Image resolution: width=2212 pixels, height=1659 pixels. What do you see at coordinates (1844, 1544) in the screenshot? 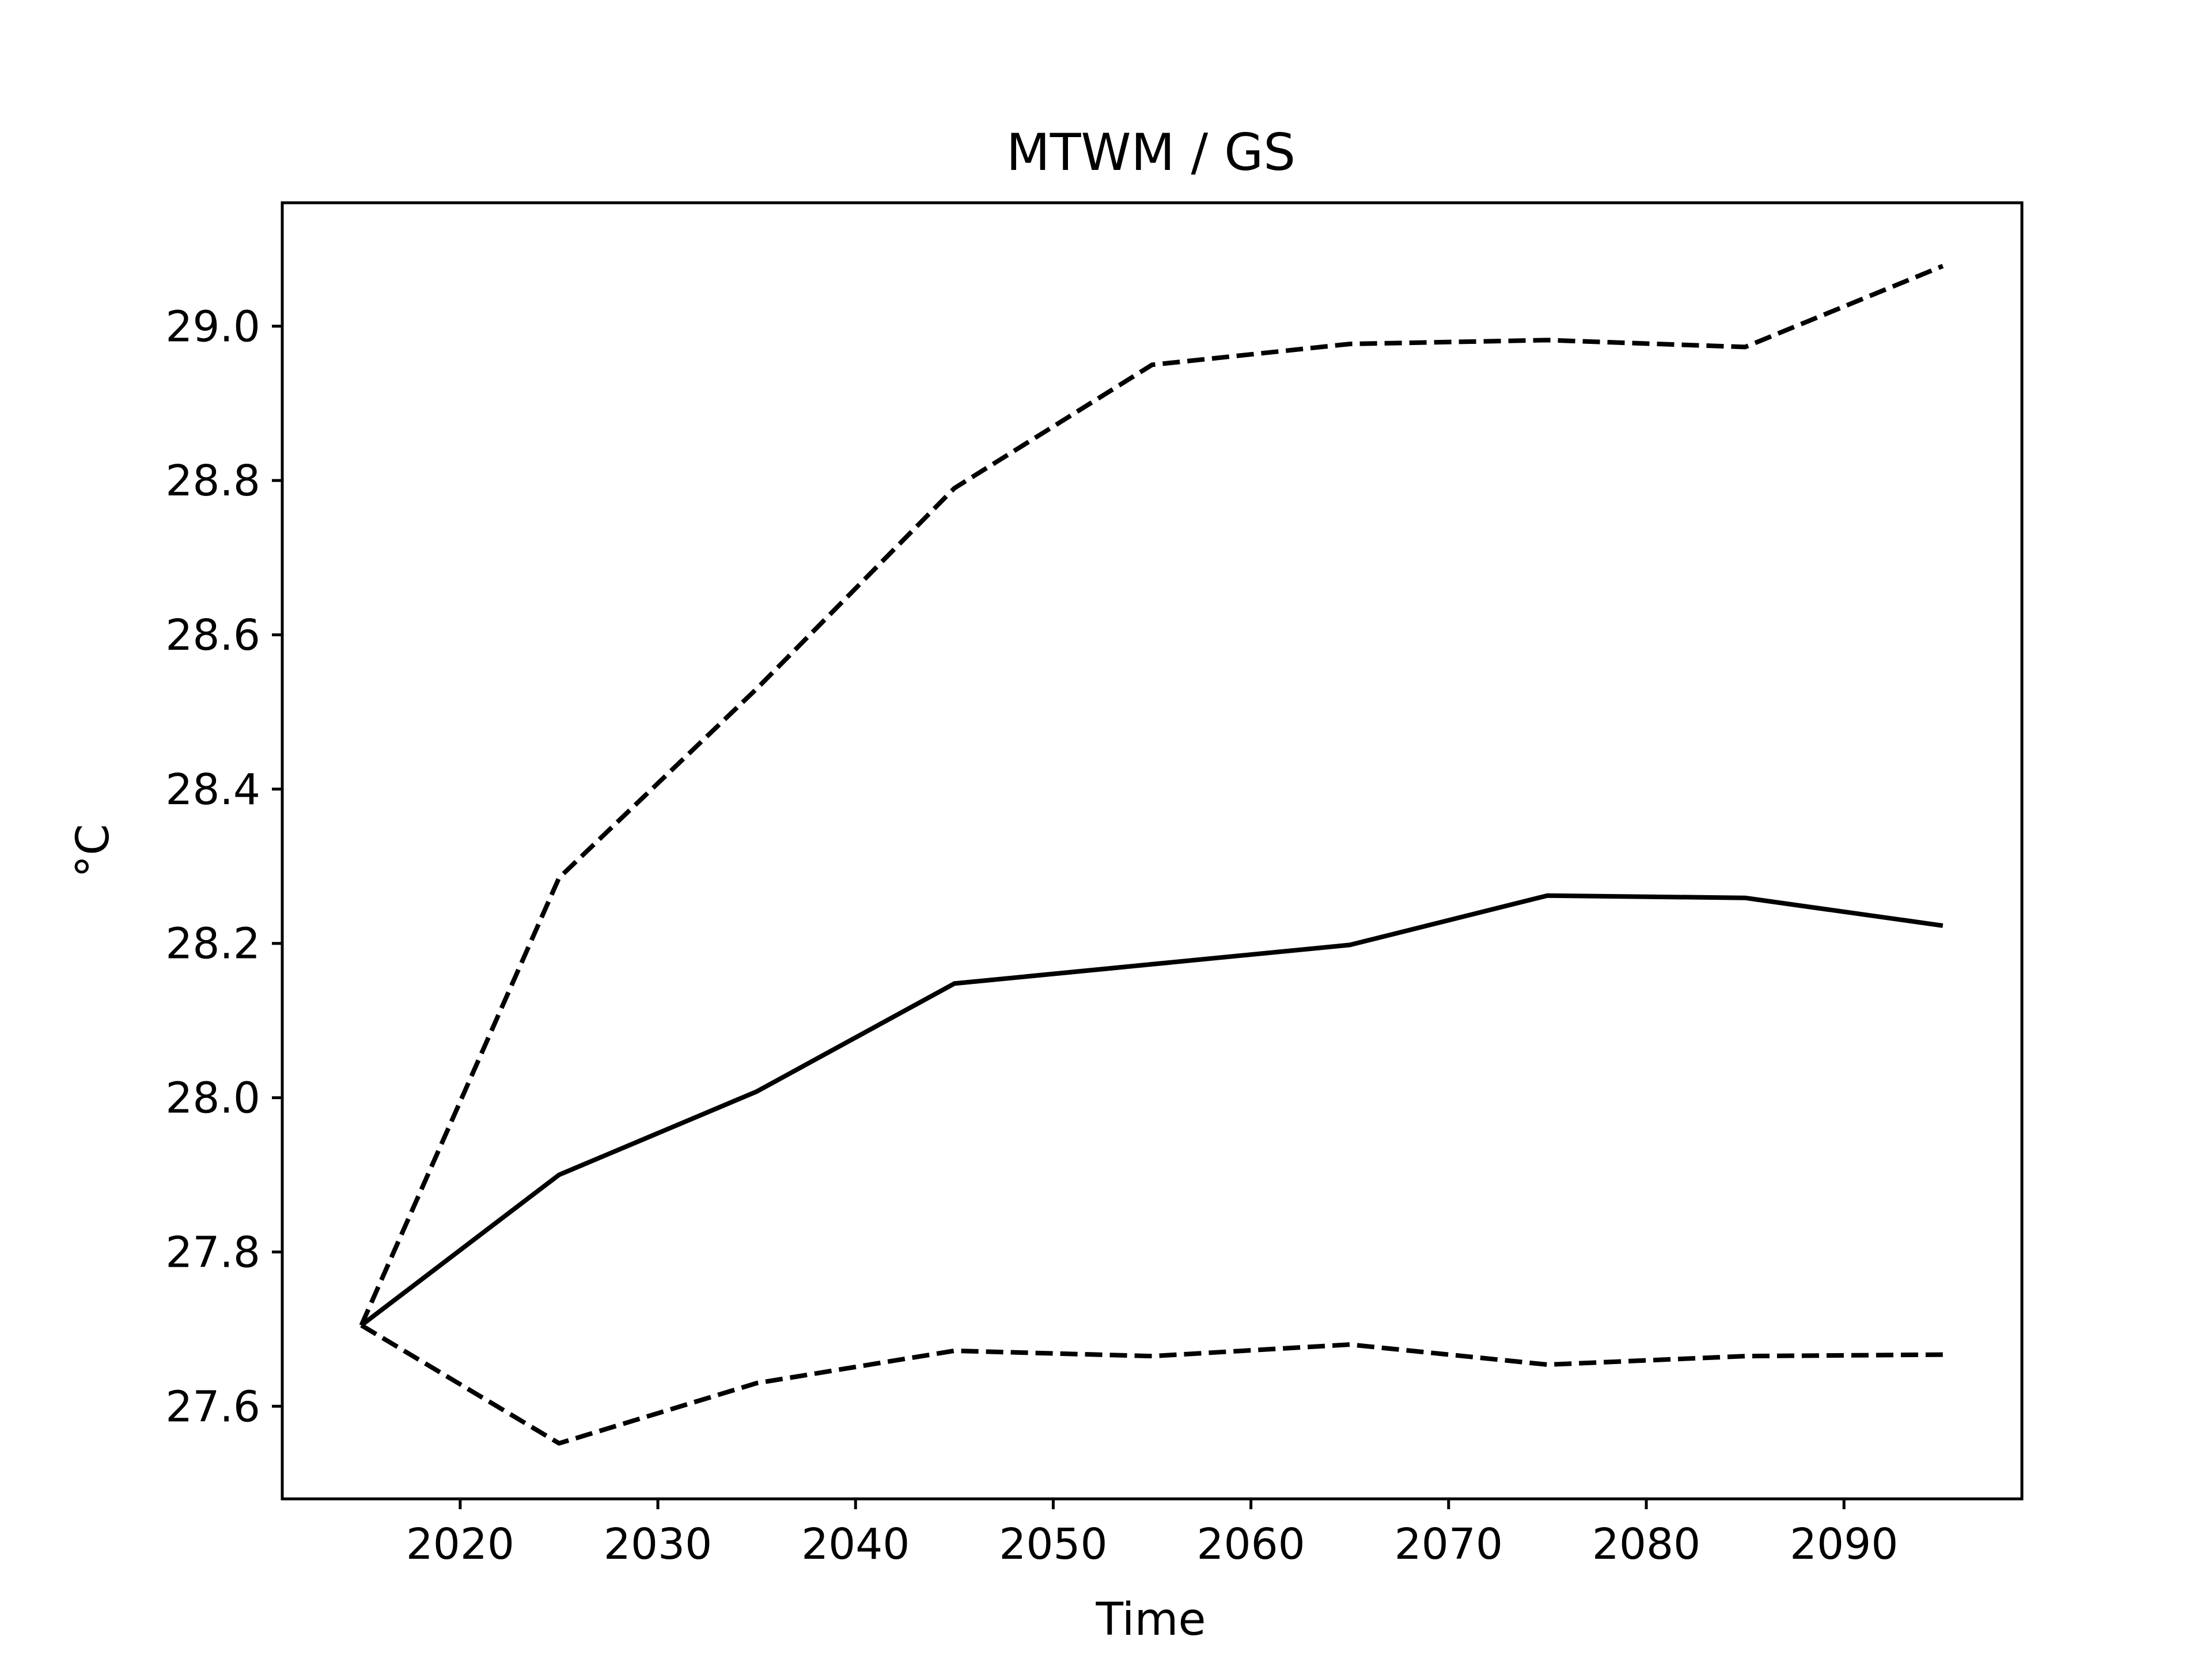
I see `x-tick-label: 2090` at bounding box center [1844, 1544].